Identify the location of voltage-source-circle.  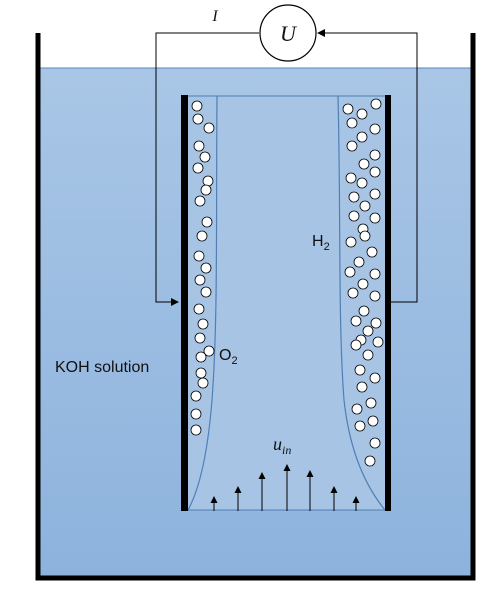
(288, 33).